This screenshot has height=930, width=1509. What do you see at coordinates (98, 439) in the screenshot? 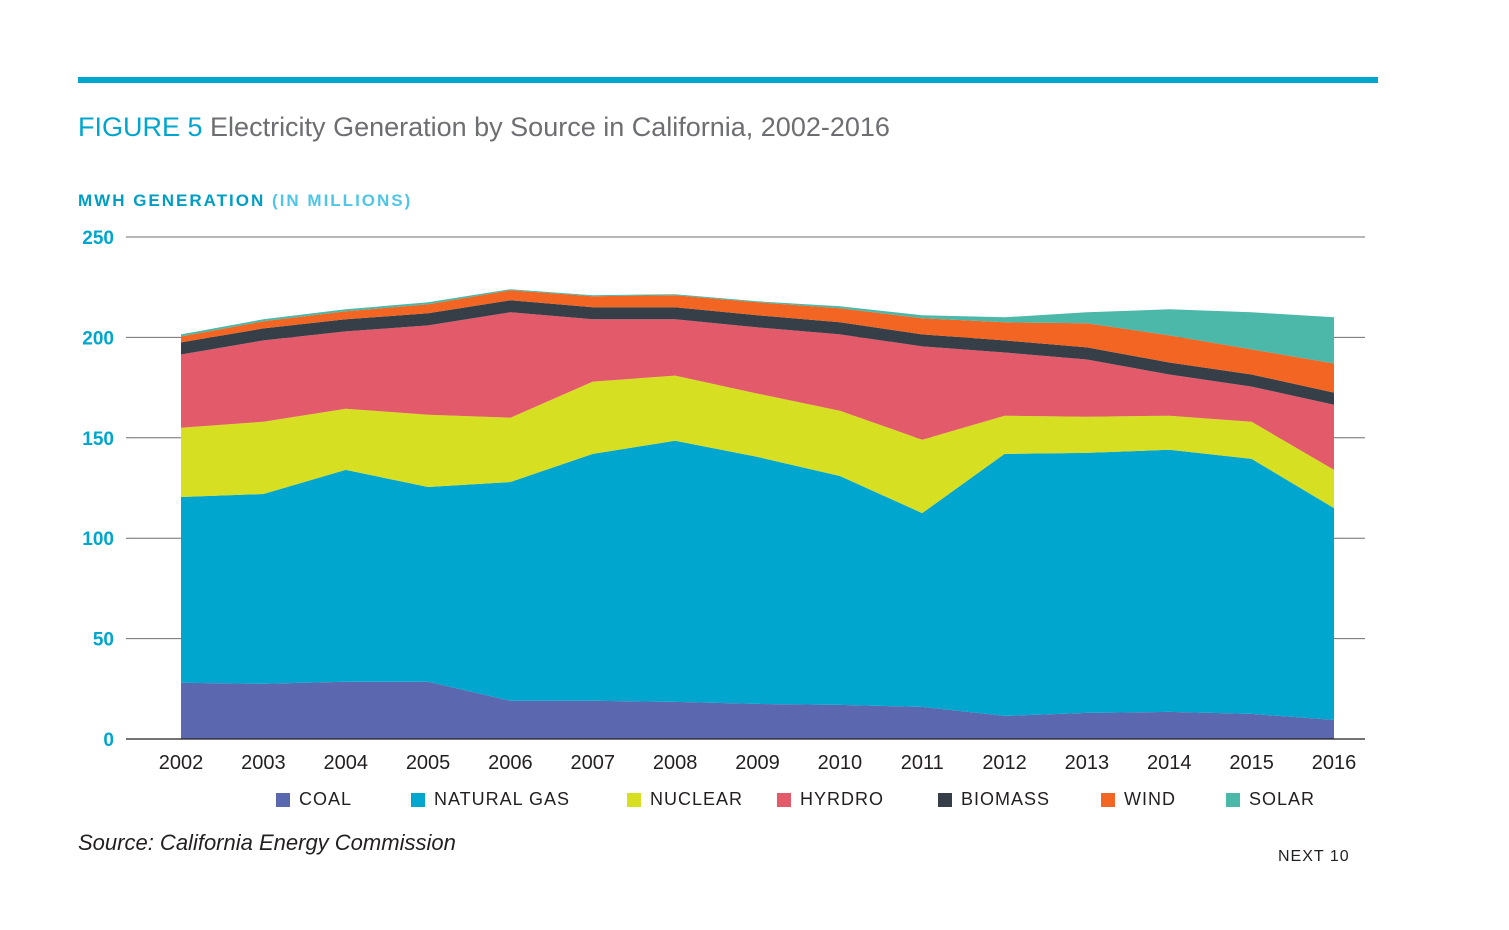
I see `y-tick-label: 150` at bounding box center [98, 439].